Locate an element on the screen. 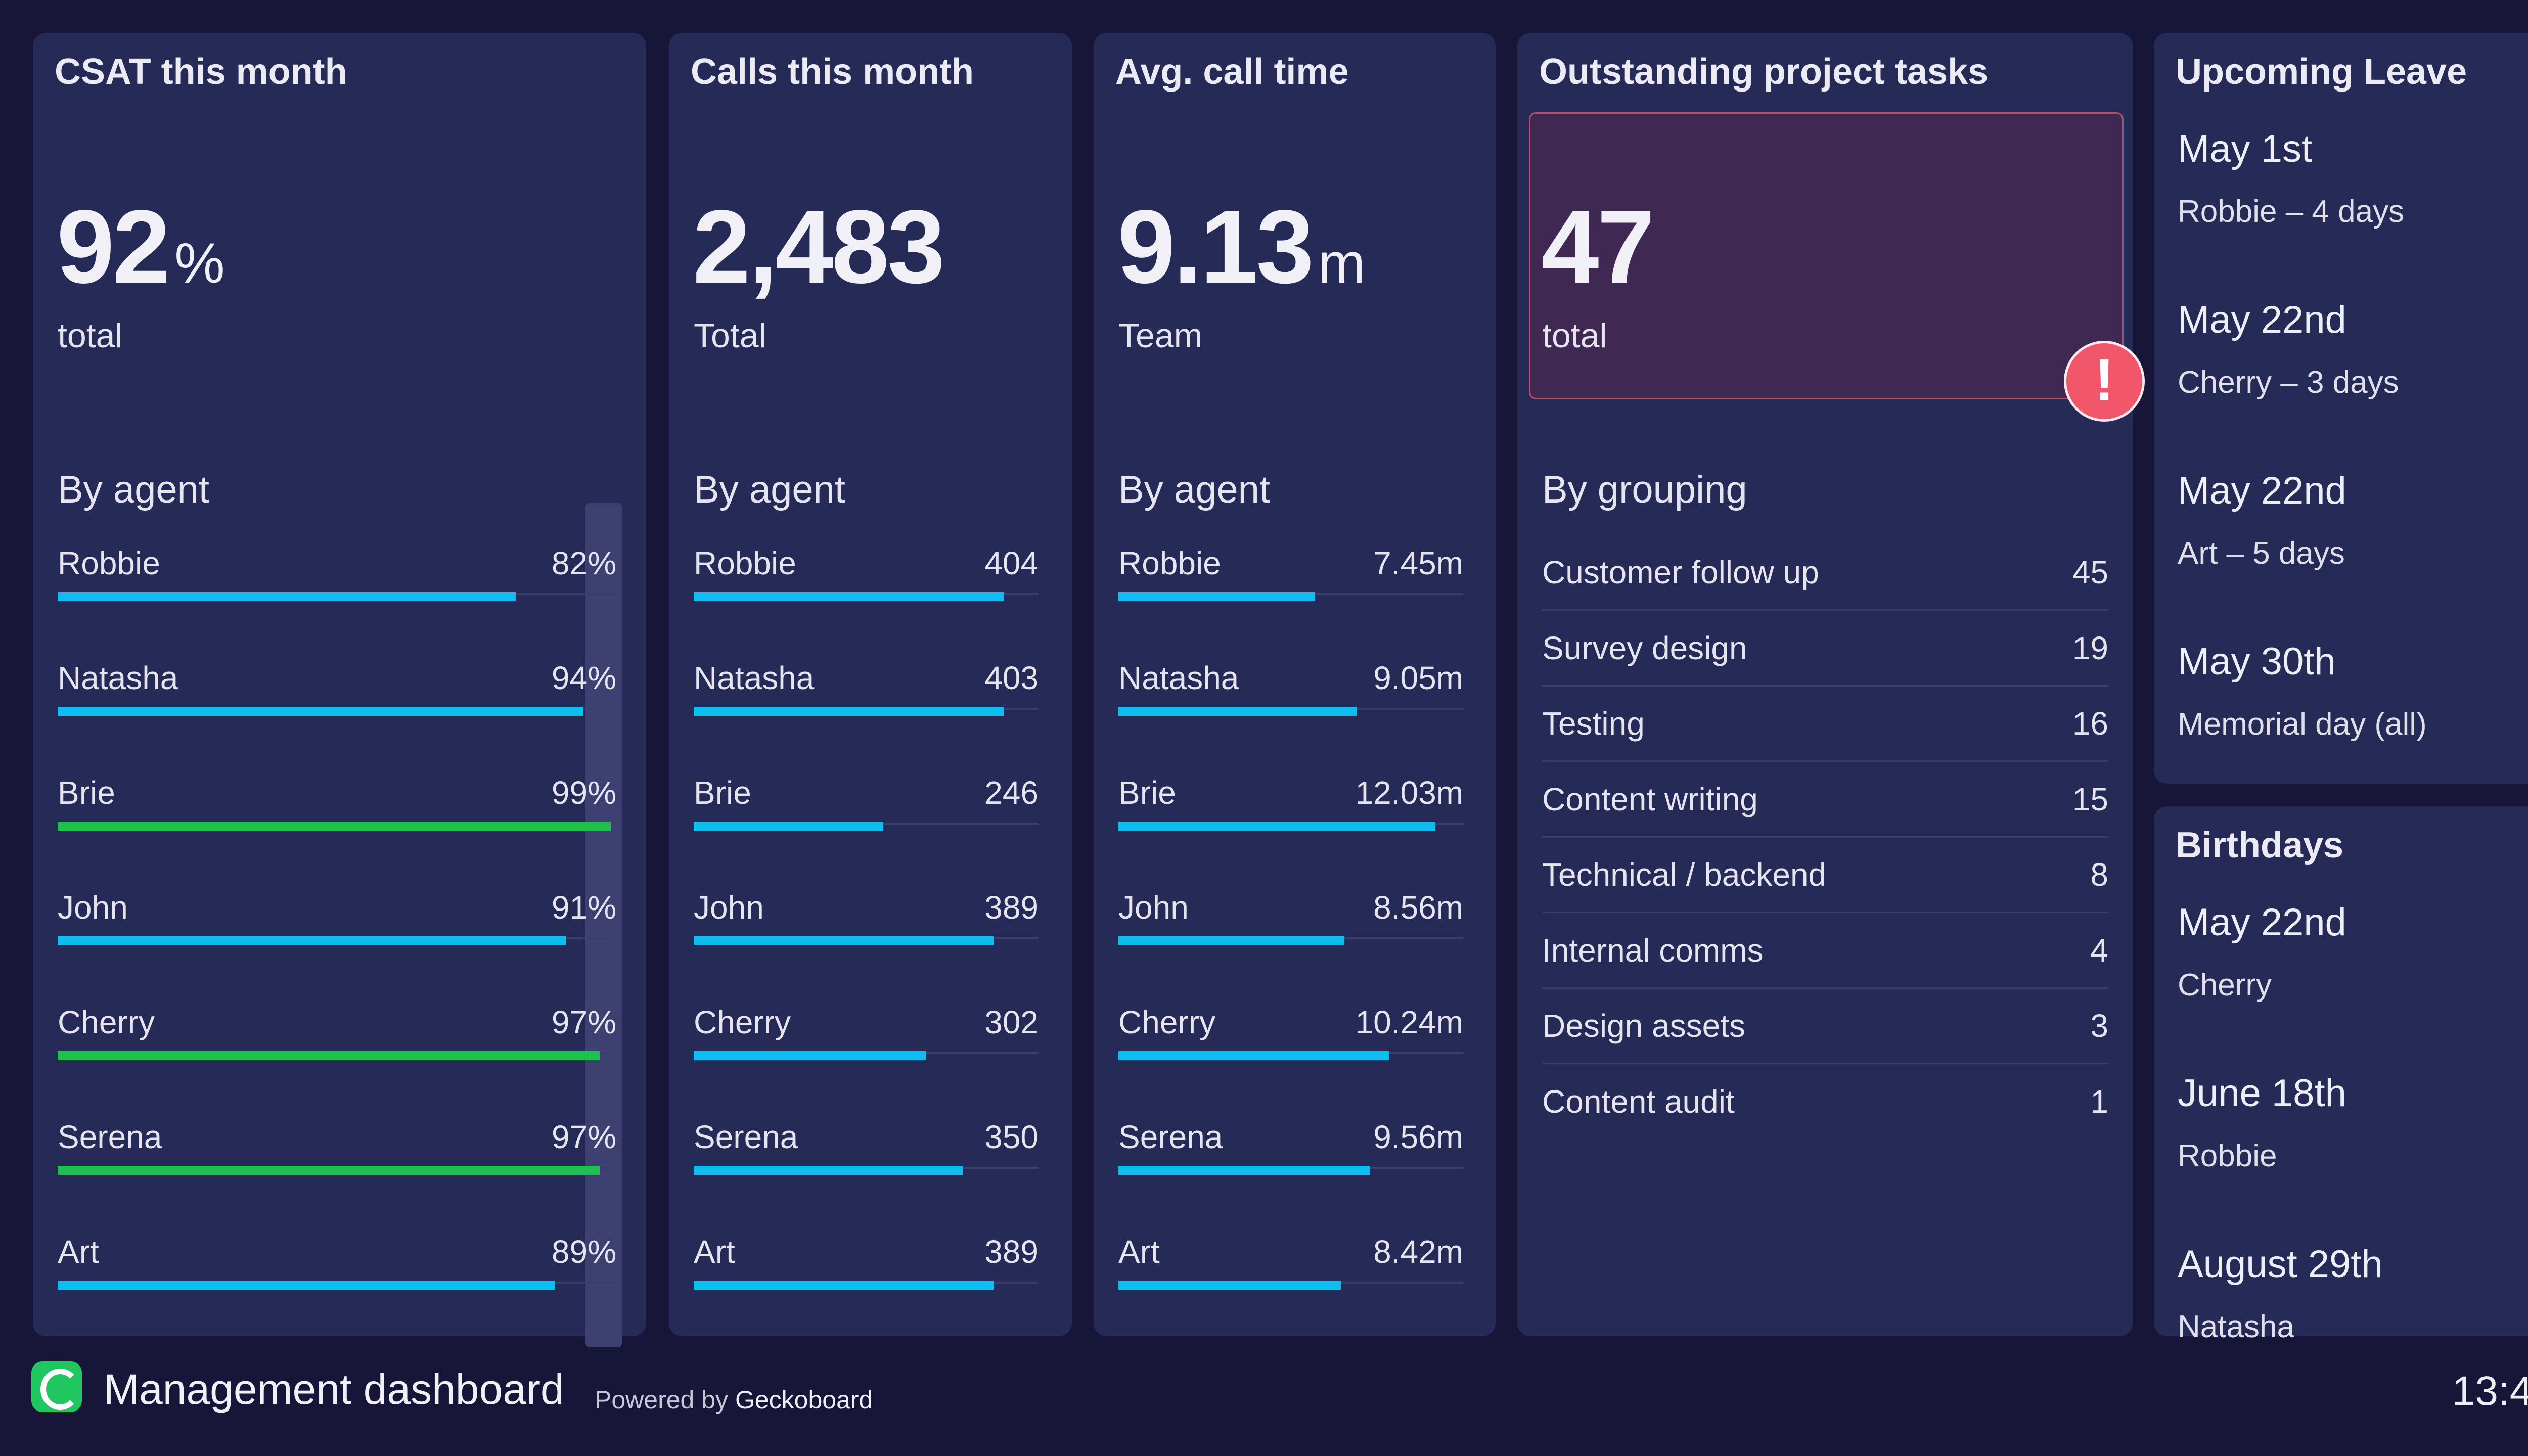 This screenshot has height=1456, width=2528. agent-row: Brie 99% is located at coordinates (337, 804).